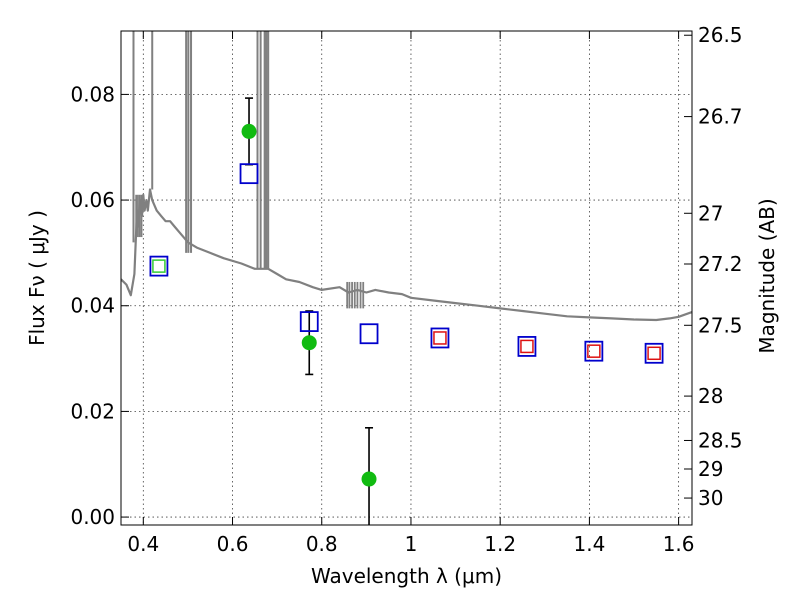  I want to click on right-tick-label: 30, so click(710, 498).